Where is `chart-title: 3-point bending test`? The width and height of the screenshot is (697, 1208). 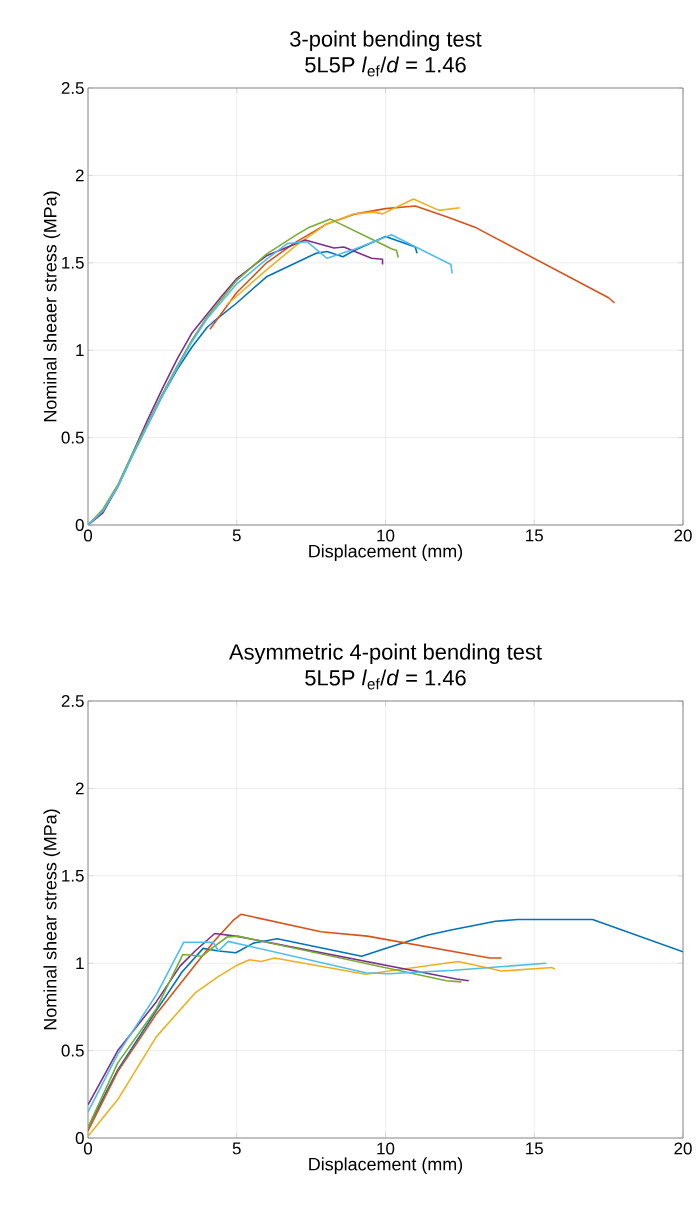
chart-title: 3-point bending test is located at coordinates (386, 41).